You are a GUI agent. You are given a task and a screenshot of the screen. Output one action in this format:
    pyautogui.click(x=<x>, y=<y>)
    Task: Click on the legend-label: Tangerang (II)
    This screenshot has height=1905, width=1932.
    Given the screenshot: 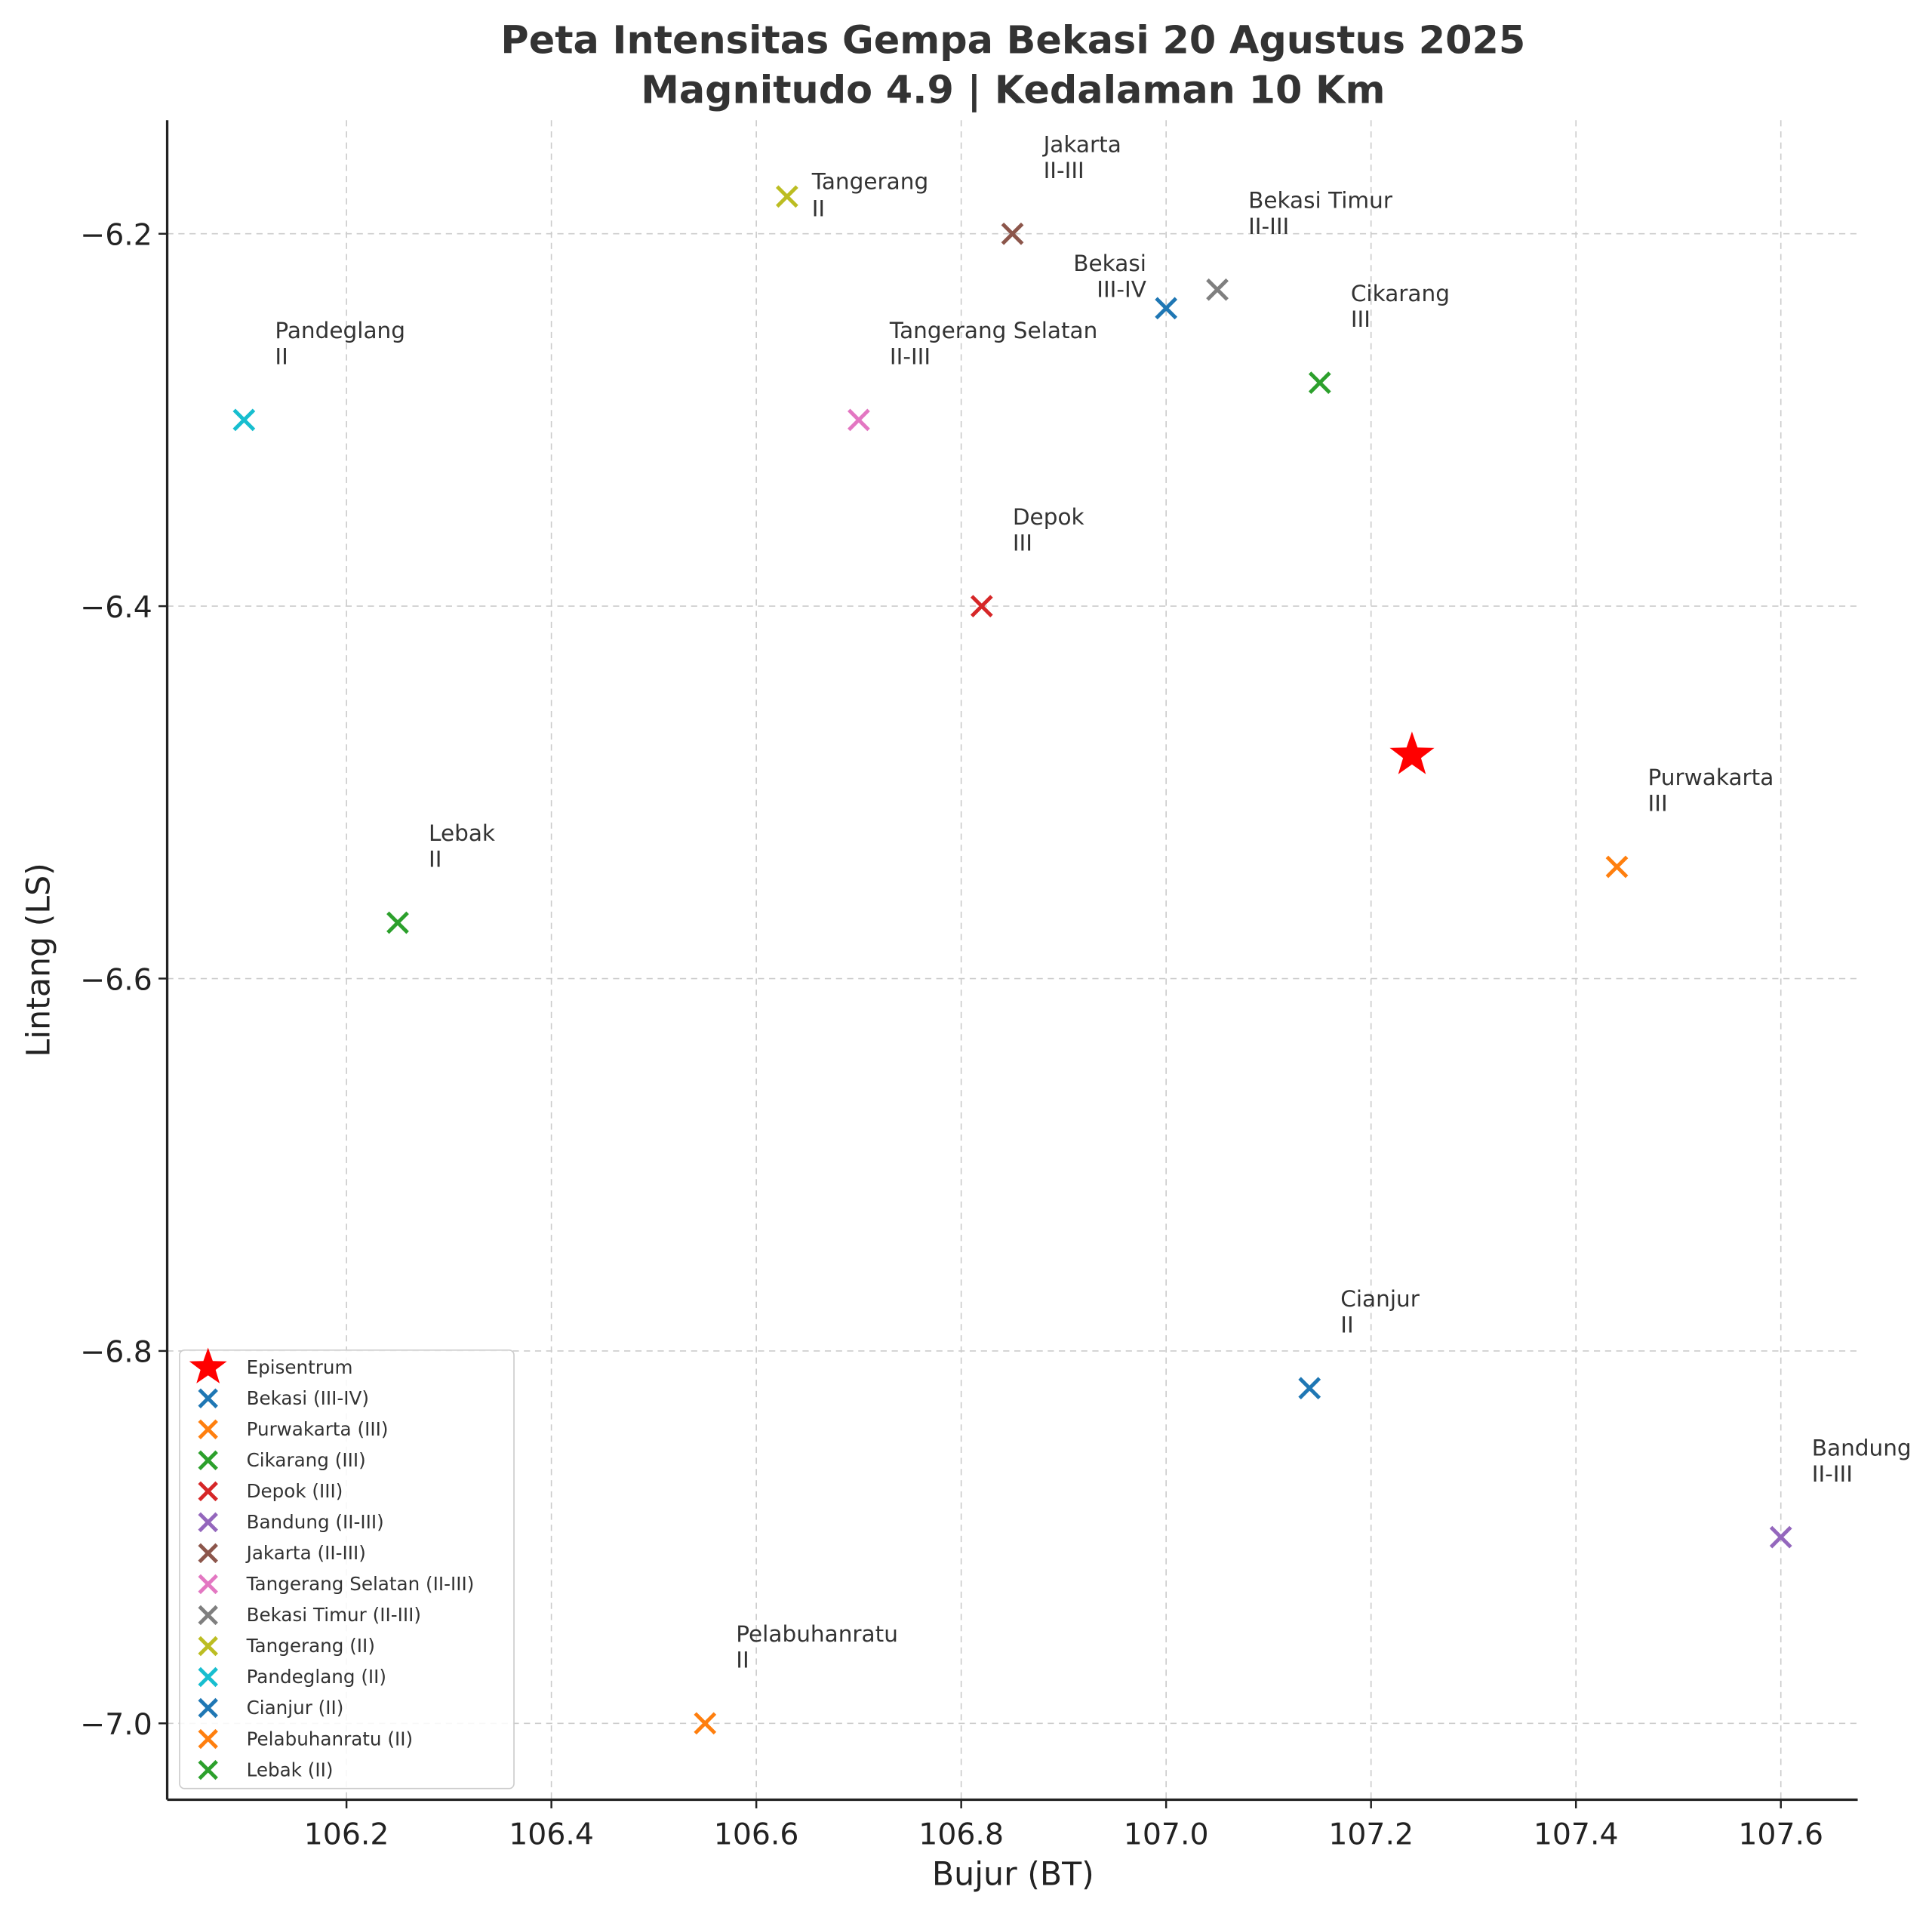 What is the action you would take?
    pyautogui.click(x=310, y=1646)
    